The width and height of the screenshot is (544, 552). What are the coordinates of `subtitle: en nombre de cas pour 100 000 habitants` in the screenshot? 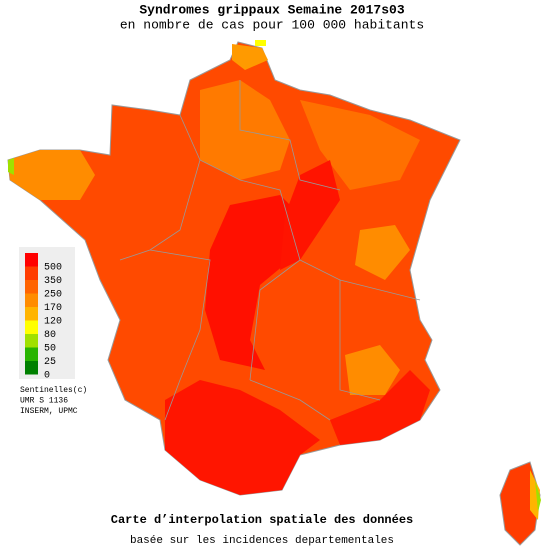 It's located at (272, 24).